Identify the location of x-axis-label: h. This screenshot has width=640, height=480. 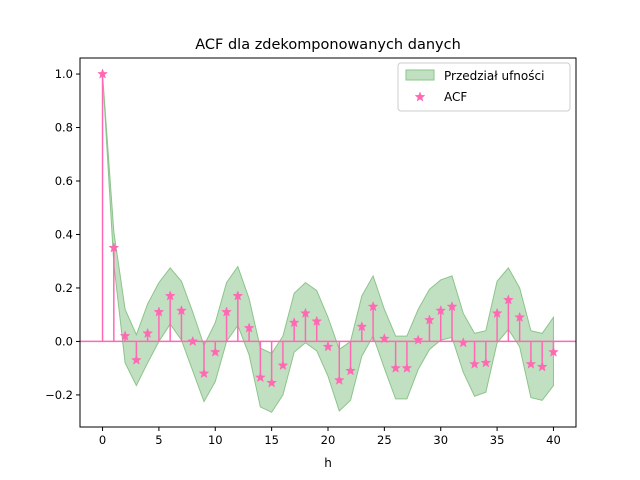
(328, 463).